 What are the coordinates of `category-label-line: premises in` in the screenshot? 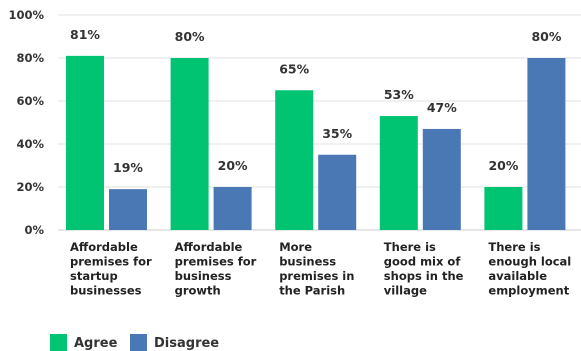 It's located at (316, 276).